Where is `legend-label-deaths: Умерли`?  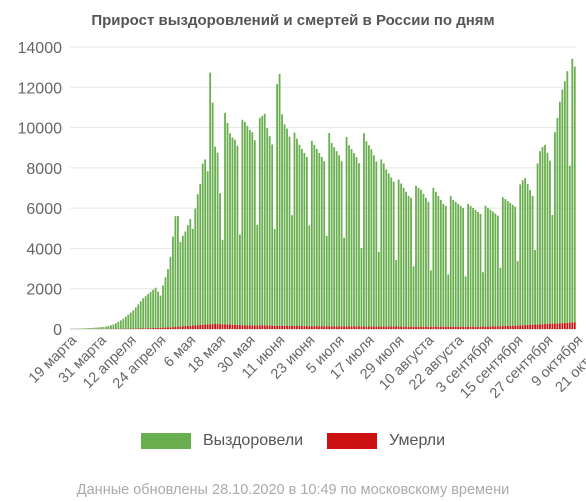
legend-label-deaths: Умерли is located at coordinates (417, 440).